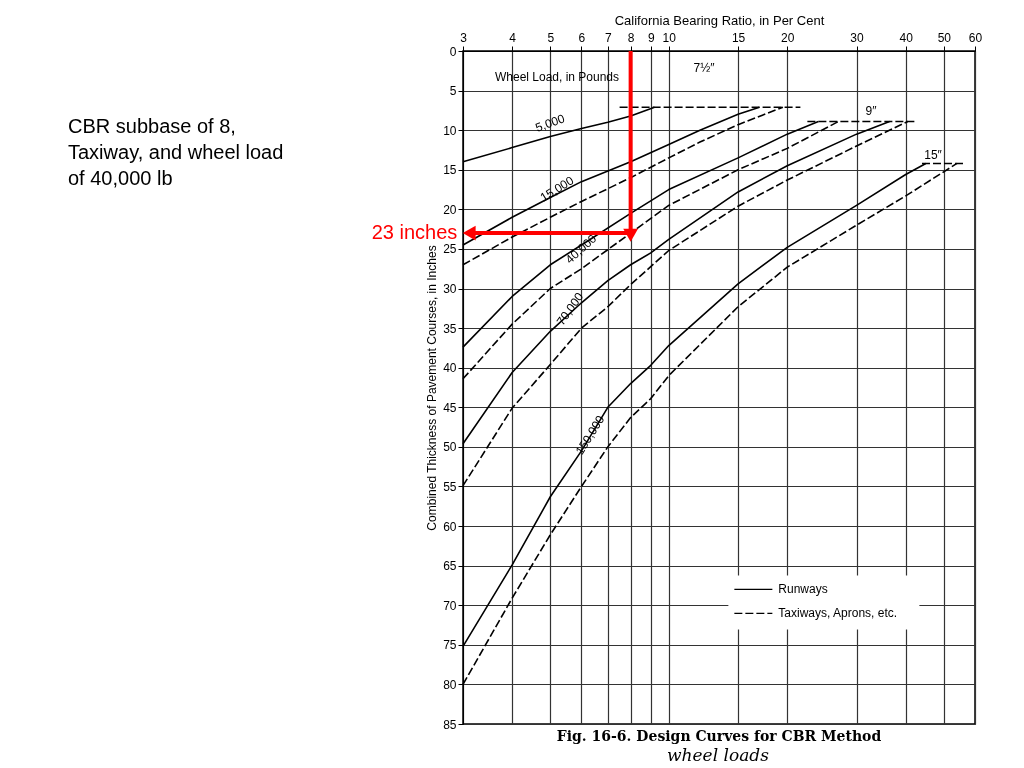 This screenshot has height=768, width=1024. Describe the element at coordinates (975, 37) in the screenshot. I see `x-tick-label: 60` at that location.